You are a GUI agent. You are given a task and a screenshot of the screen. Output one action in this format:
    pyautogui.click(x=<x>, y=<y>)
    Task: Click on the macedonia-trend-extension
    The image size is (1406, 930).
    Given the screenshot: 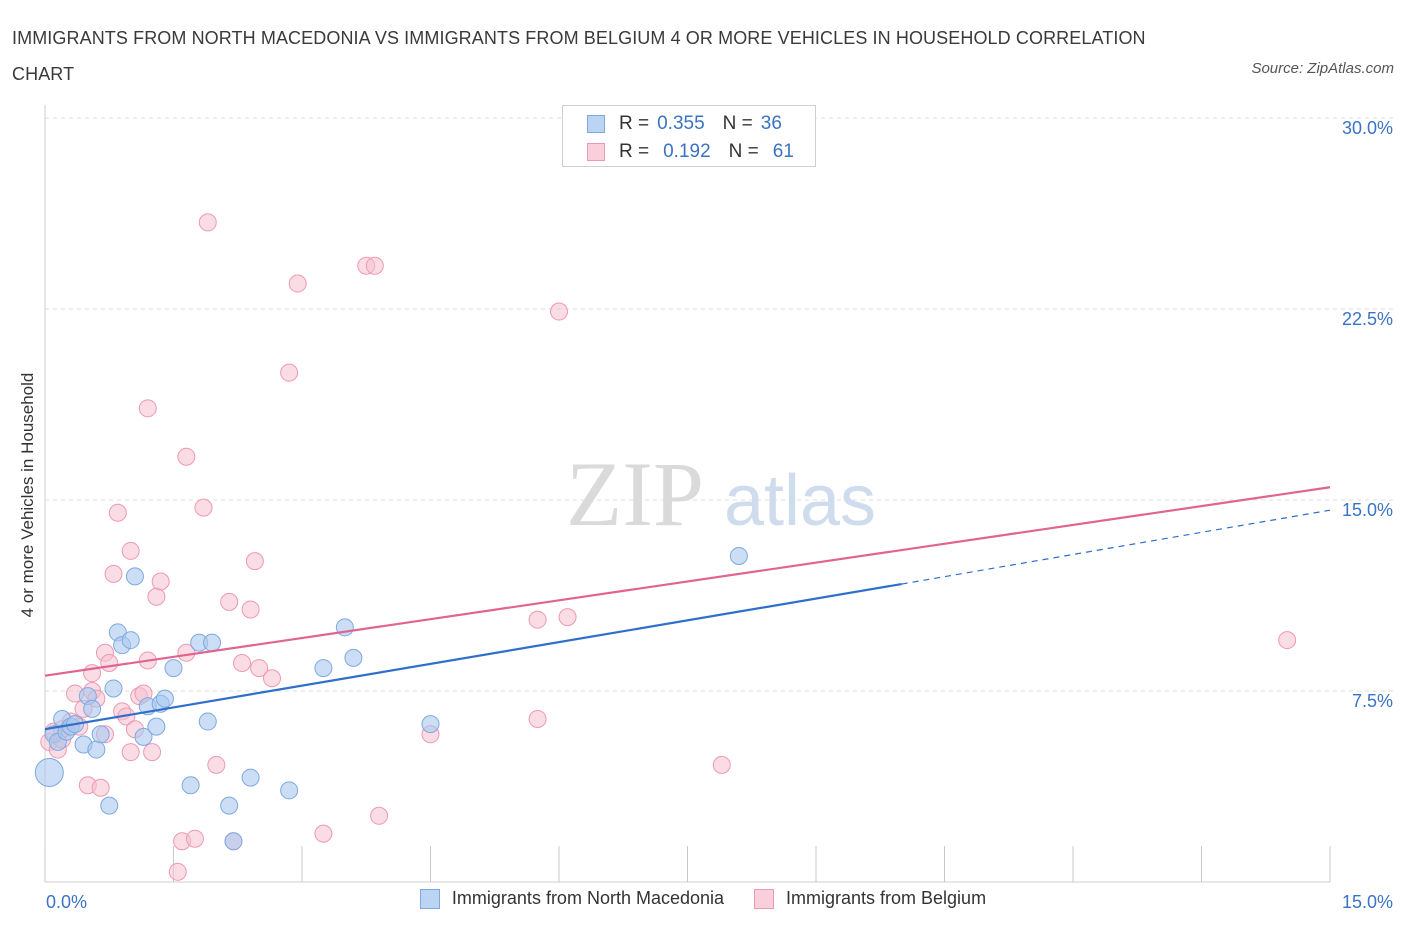 What is the action you would take?
    pyautogui.click(x=1116, y=547)
    